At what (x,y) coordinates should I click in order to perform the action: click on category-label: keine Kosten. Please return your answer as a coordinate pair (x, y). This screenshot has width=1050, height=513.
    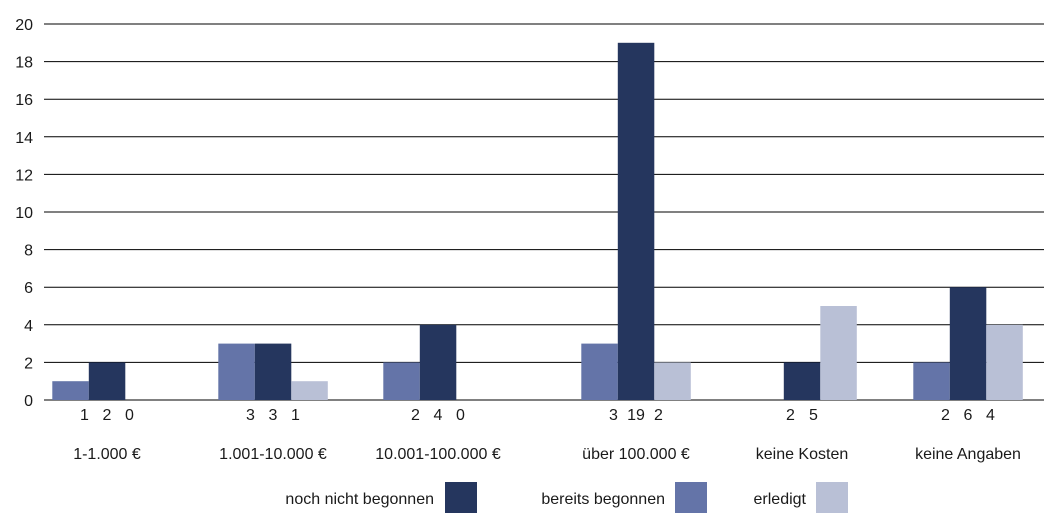
    Looking at the image, I should click on (802, 454).